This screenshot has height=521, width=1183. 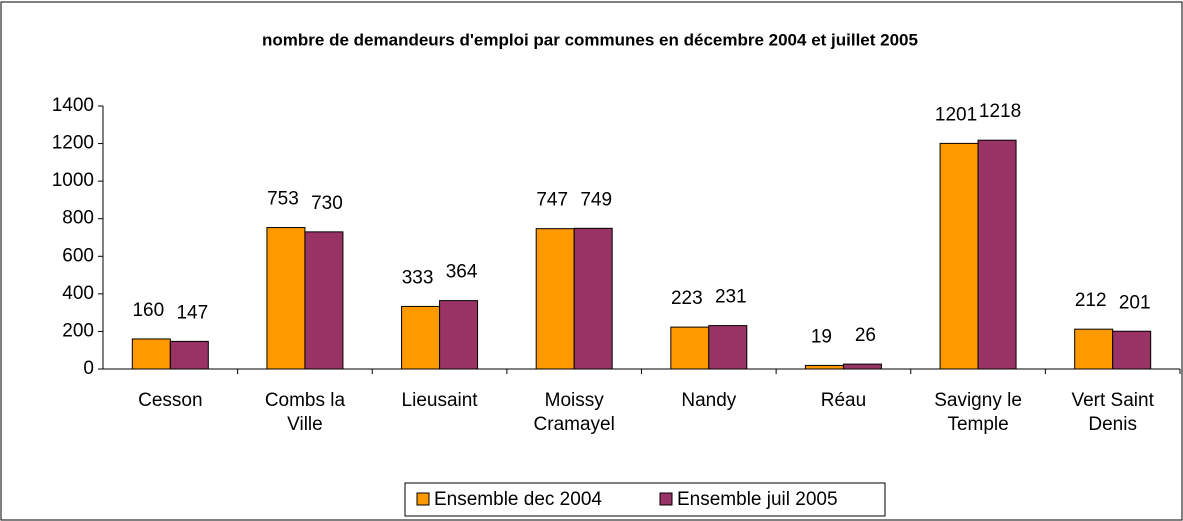 What do you see at coordinates (88, 368) in the screenshot?
I see `y-tick-label: 0` at bounding box center [88, 368].